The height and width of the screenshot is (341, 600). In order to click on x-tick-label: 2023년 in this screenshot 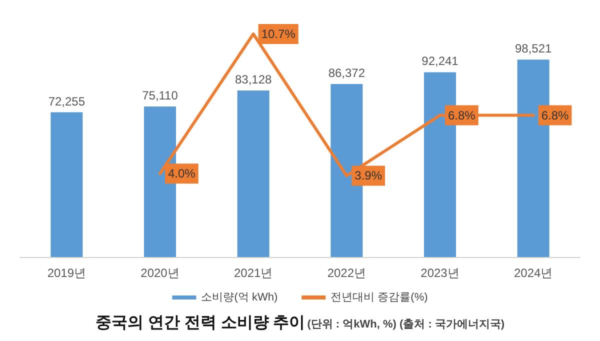, I will do `click(440, 273)`.